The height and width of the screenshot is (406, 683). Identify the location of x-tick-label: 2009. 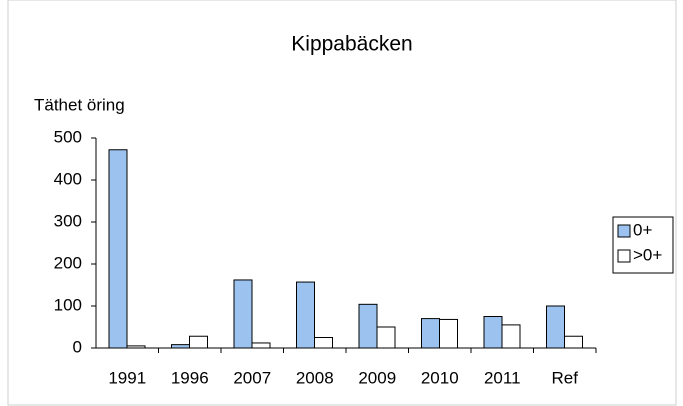
(377, 377).